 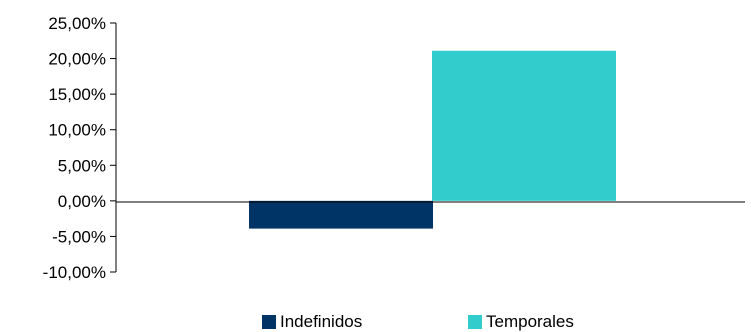 I want to click on bar-temporales, so click(x=524, y=125).